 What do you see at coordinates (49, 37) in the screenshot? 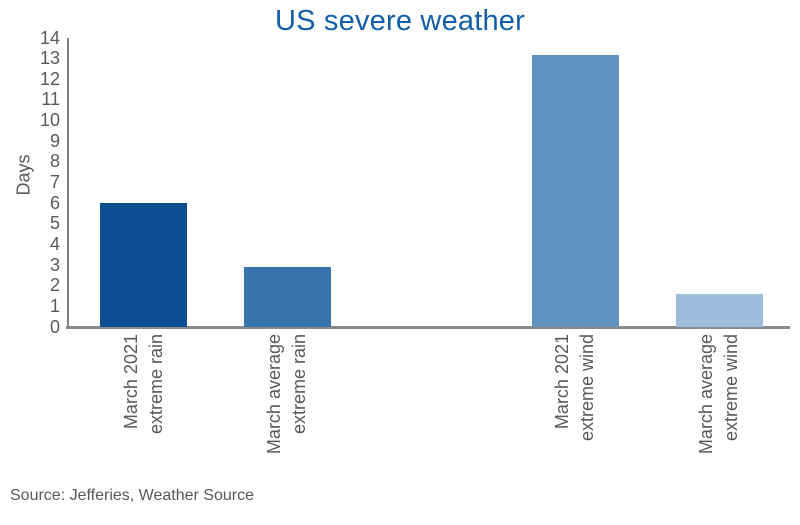
I see `y-tick-label: 14` at bounding box center [49, 37].